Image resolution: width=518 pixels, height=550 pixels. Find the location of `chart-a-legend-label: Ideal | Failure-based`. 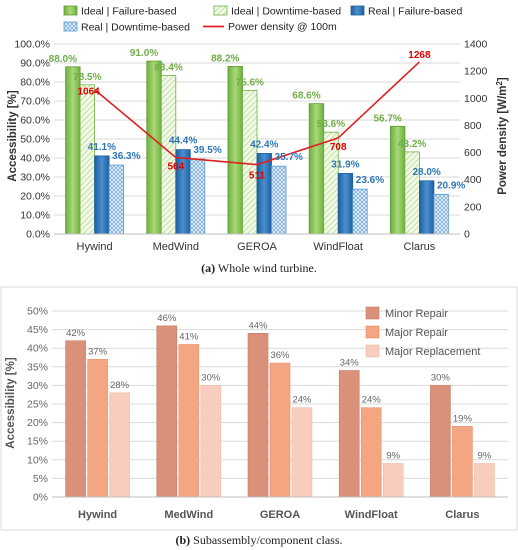

chart-a-legend-label: Ideal | Failure-based is located at coordinates (129, 12).